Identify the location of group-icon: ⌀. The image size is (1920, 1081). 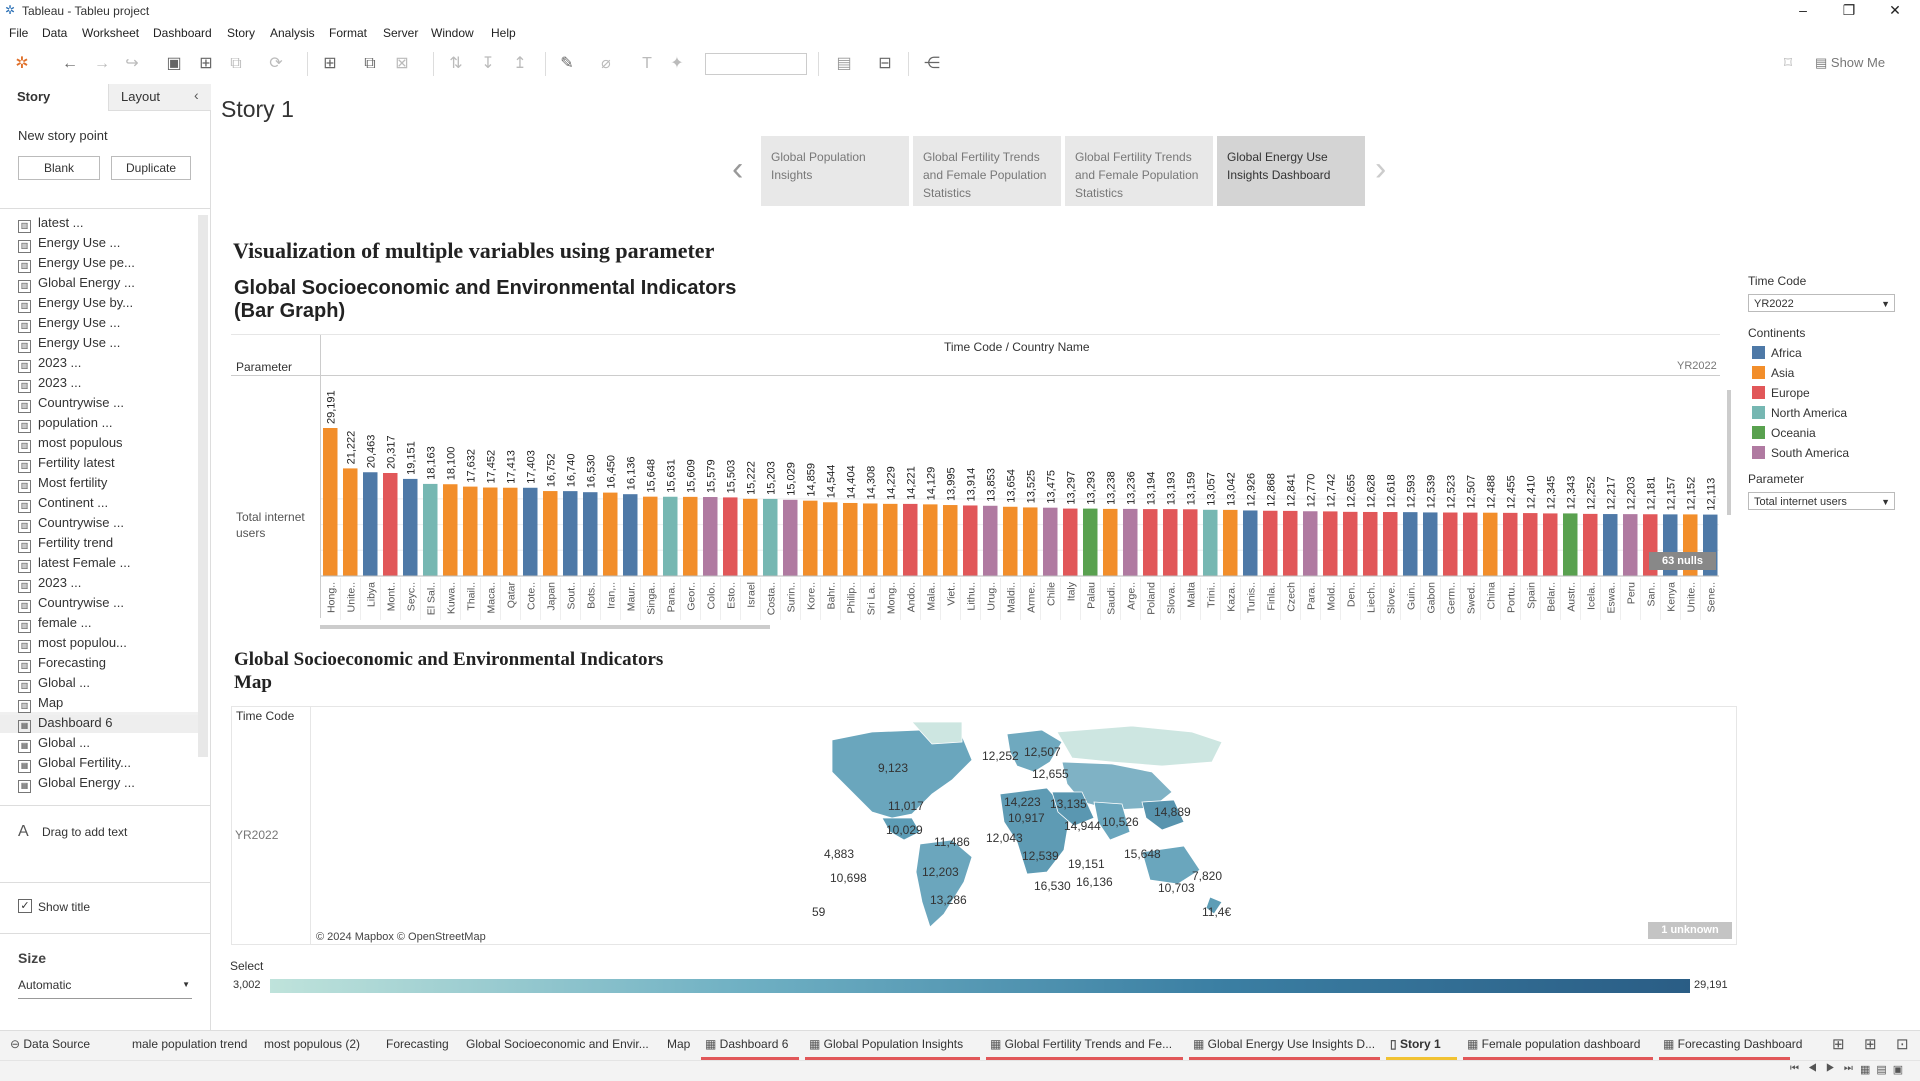
(606, 63).